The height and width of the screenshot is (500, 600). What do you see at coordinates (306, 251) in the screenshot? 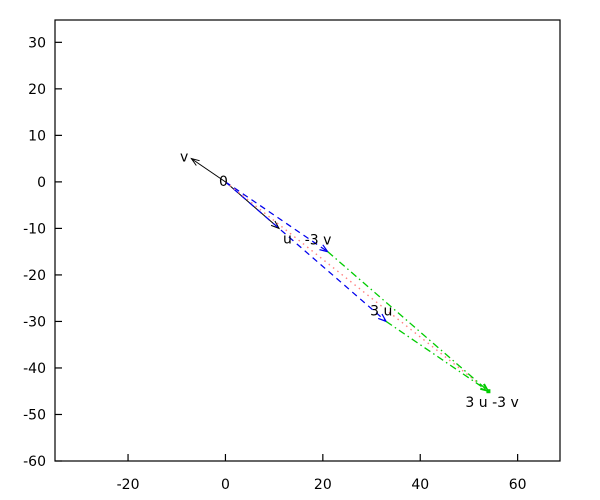
I see `vector-3u-line` at bounding box center [306, 251].